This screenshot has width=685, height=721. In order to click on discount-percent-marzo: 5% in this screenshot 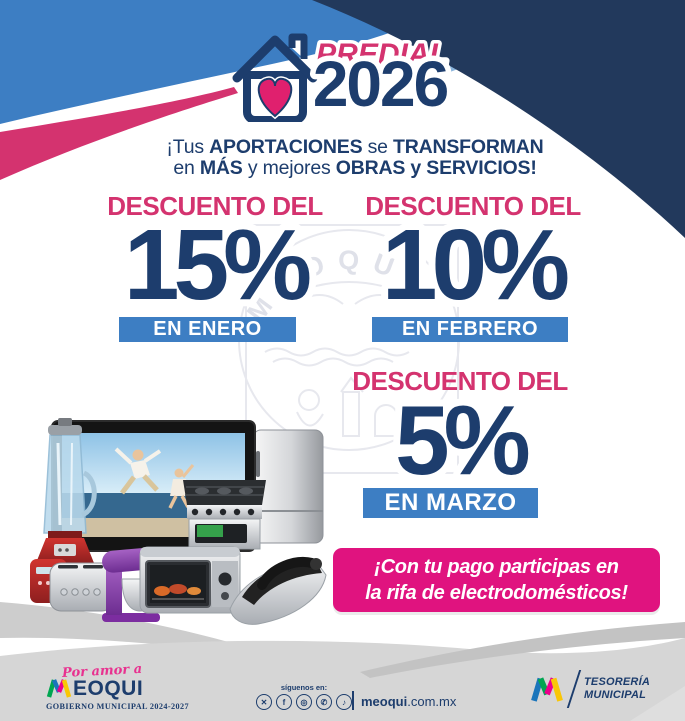, I will do `click(465, 440)`.